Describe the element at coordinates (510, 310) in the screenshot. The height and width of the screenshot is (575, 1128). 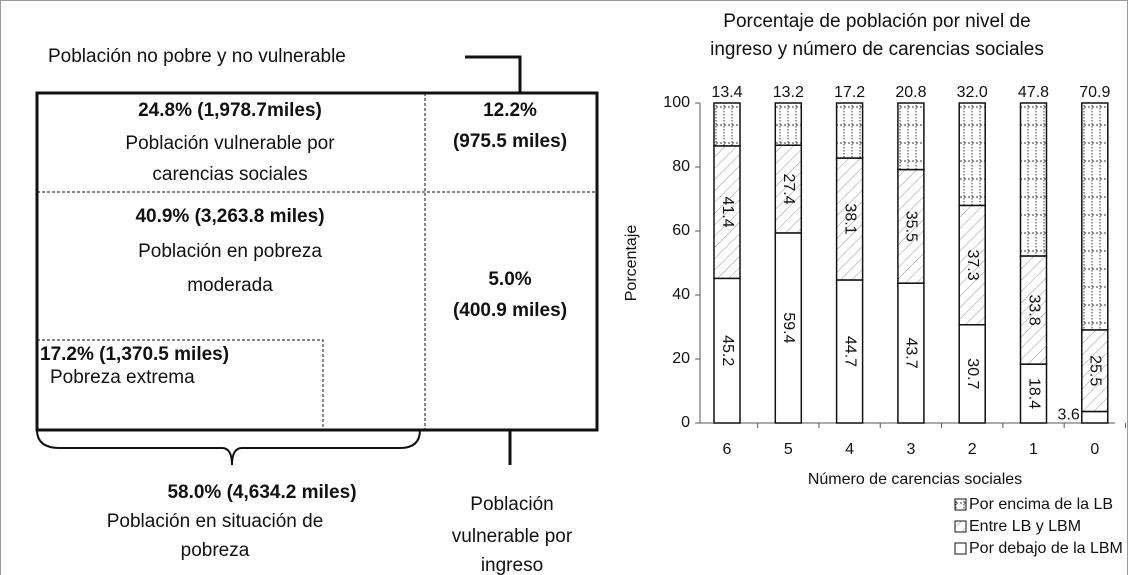
I see `figure-text: (400.9 miles)` at that location.